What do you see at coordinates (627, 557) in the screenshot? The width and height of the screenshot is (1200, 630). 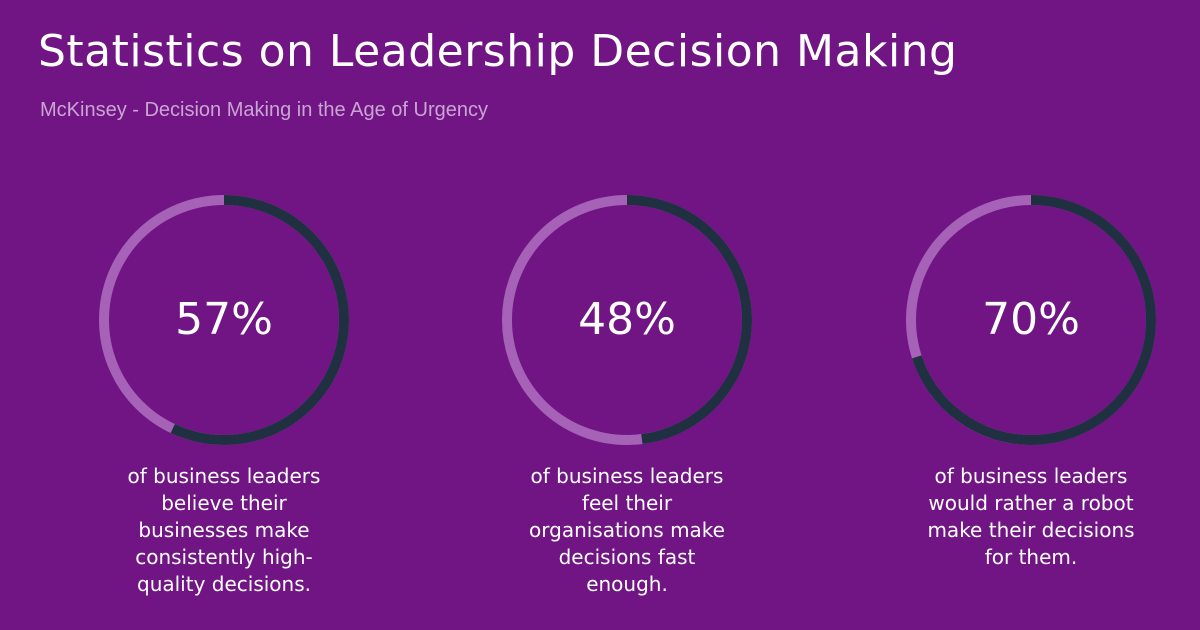 I see `caption-line: decisions fast` at bounding box center [627, 557].